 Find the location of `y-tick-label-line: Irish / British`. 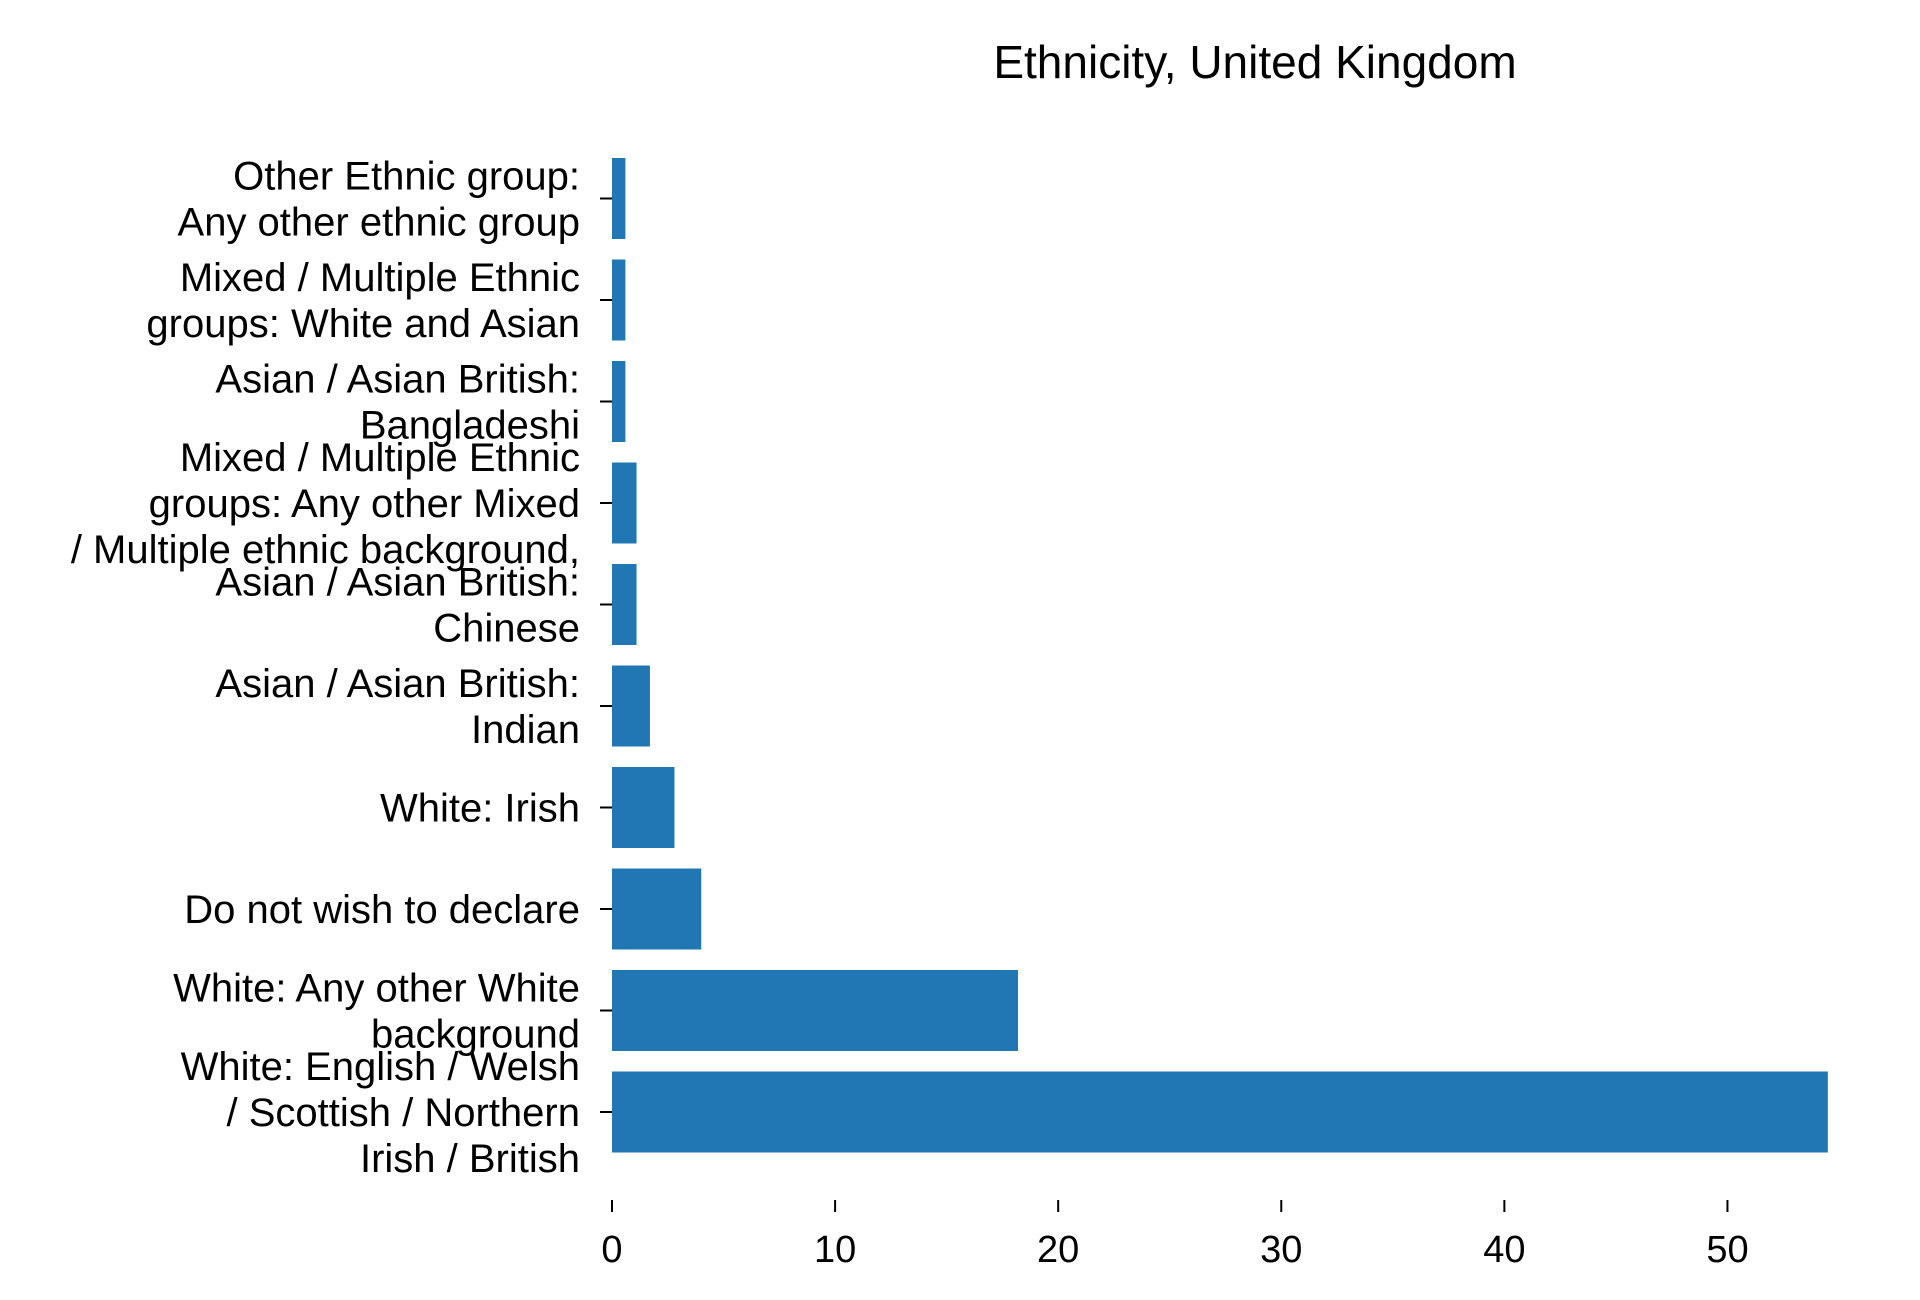

y-tick-label-line: Irish / British is located at coordinates (470, 1159).